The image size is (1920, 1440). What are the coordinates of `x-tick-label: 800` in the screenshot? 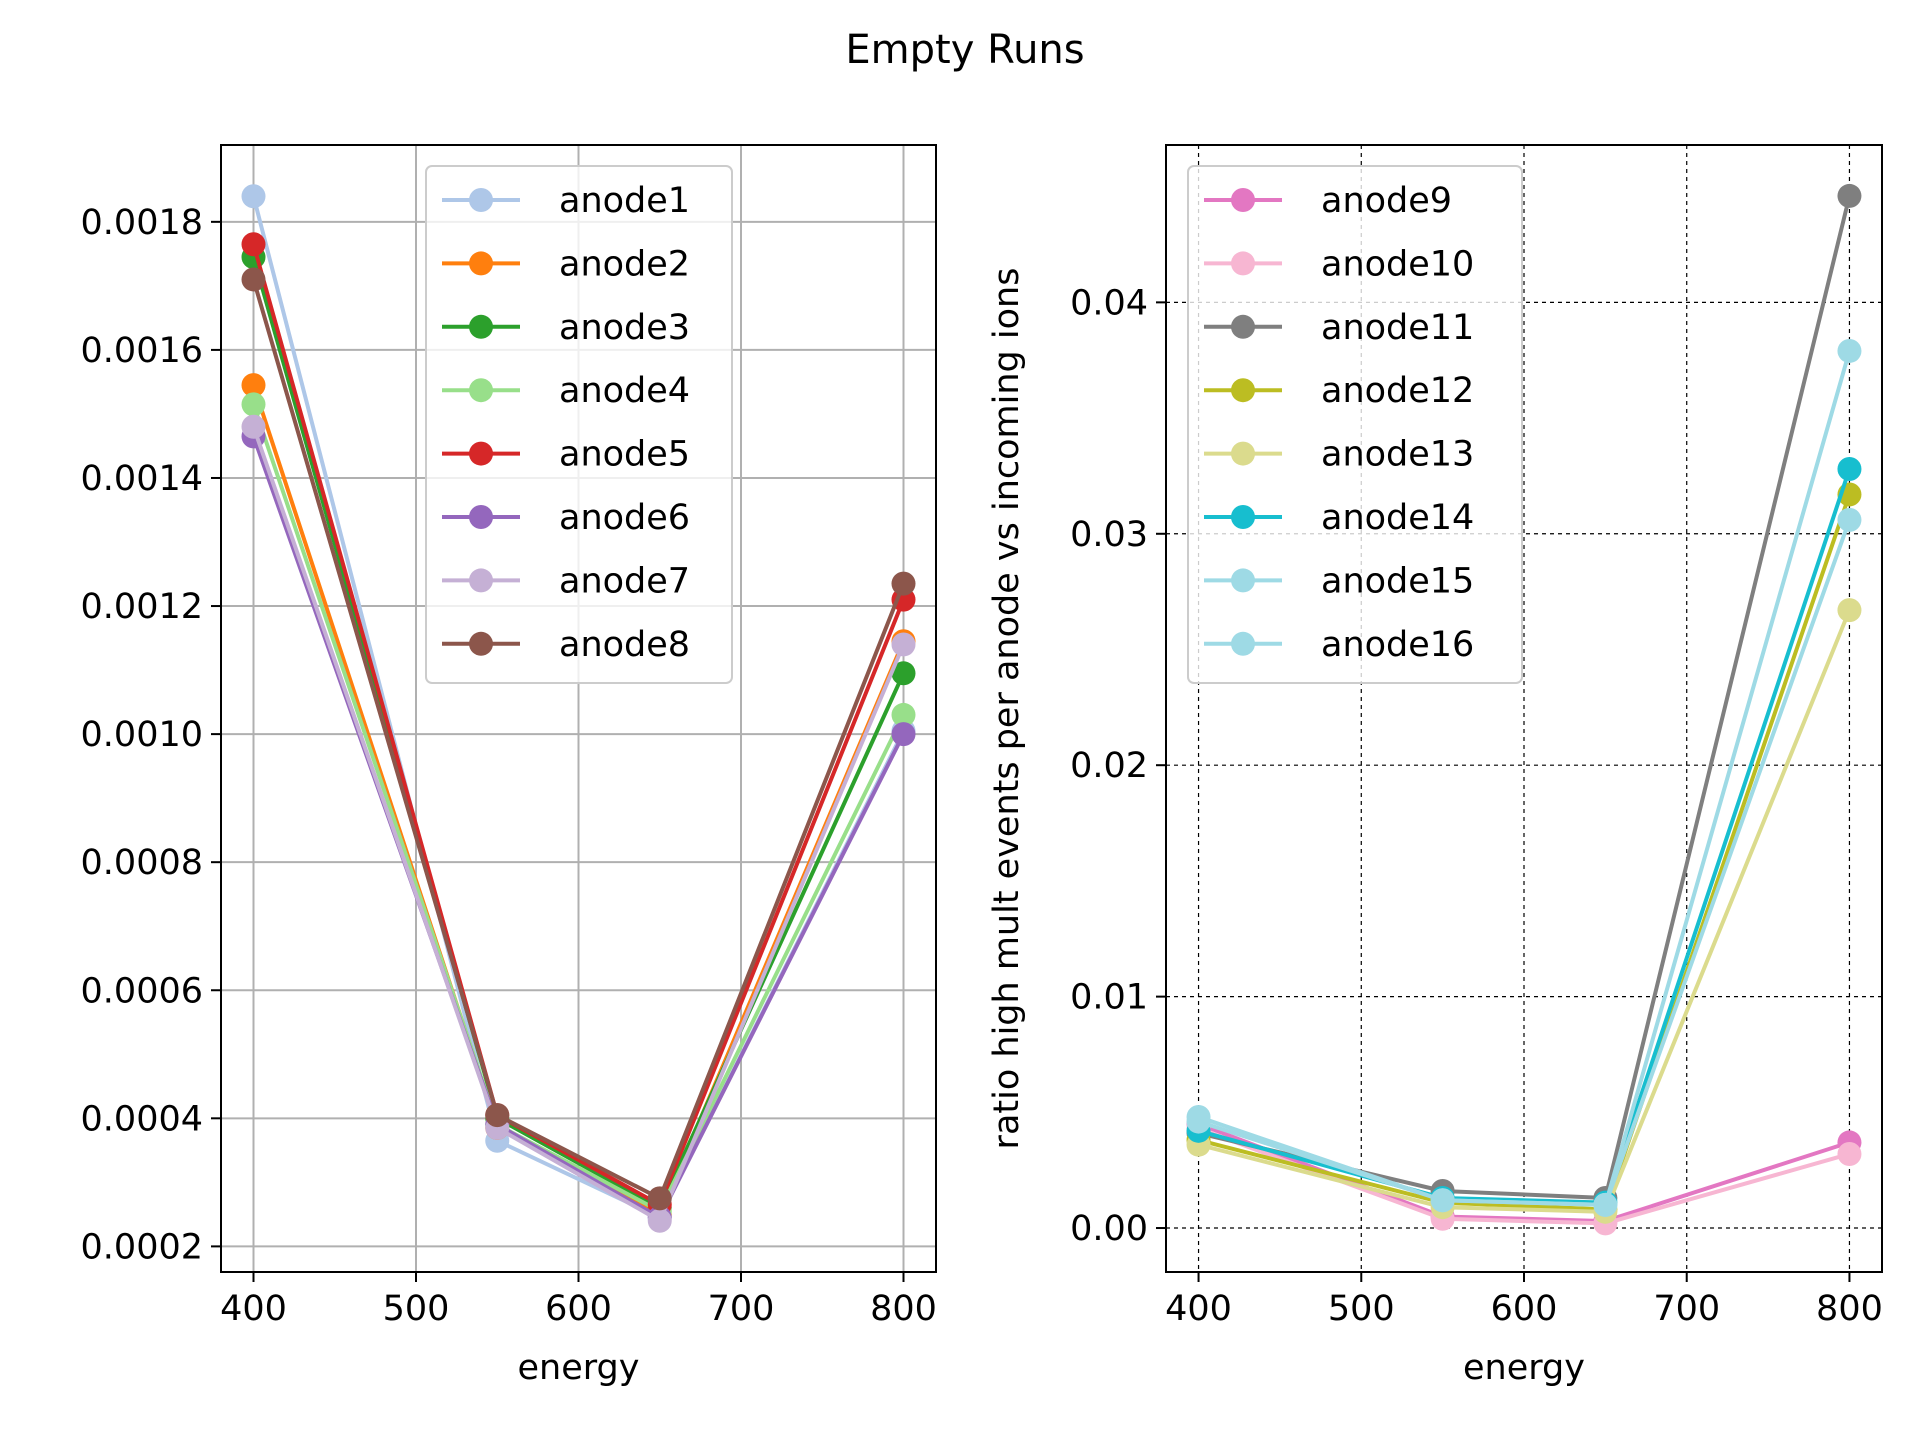 It's located at (903, 1309).